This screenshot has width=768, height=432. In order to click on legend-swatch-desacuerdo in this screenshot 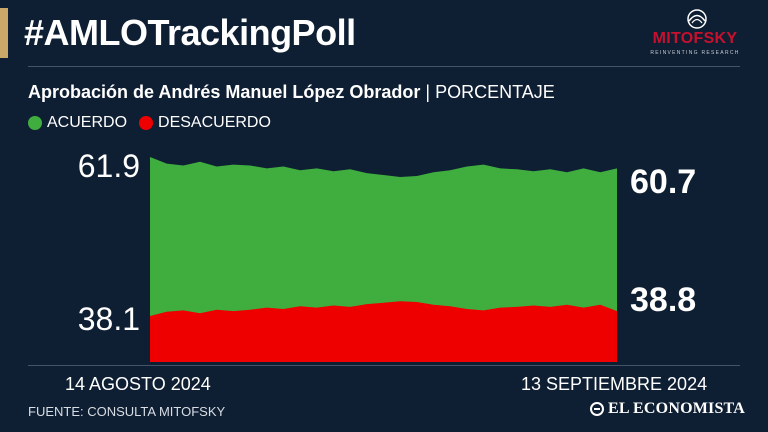, I will do `click(146, 123)`.